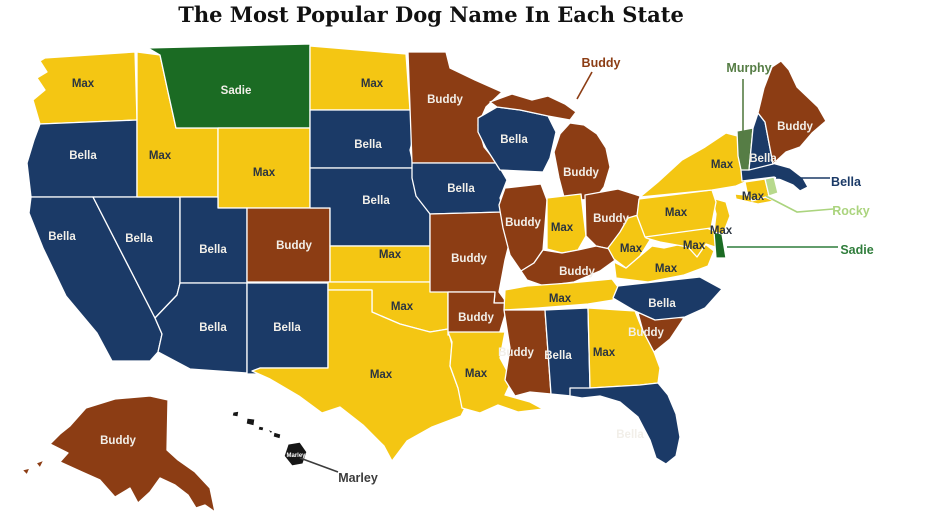 The image size is (932, 524). Describe the element at coordinates (213, 240) in the screenshot. I see `state-ut` at that location.